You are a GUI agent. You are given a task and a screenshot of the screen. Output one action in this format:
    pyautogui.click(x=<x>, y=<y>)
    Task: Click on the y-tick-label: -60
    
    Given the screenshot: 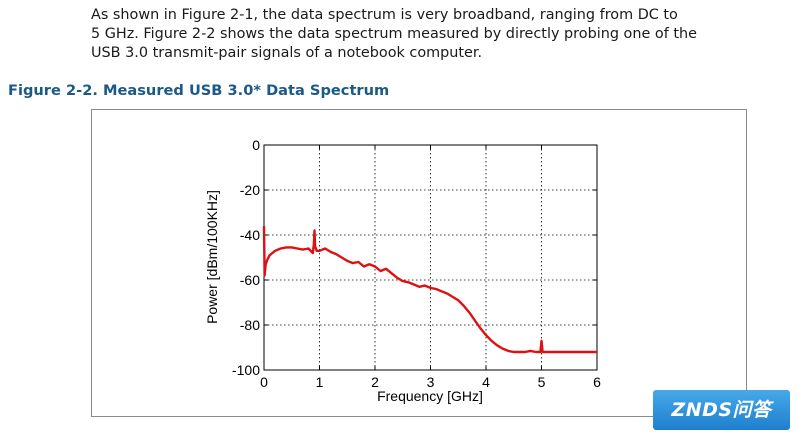 What is the action you would take?
    pyautogui.click(x=250, y=280)
    